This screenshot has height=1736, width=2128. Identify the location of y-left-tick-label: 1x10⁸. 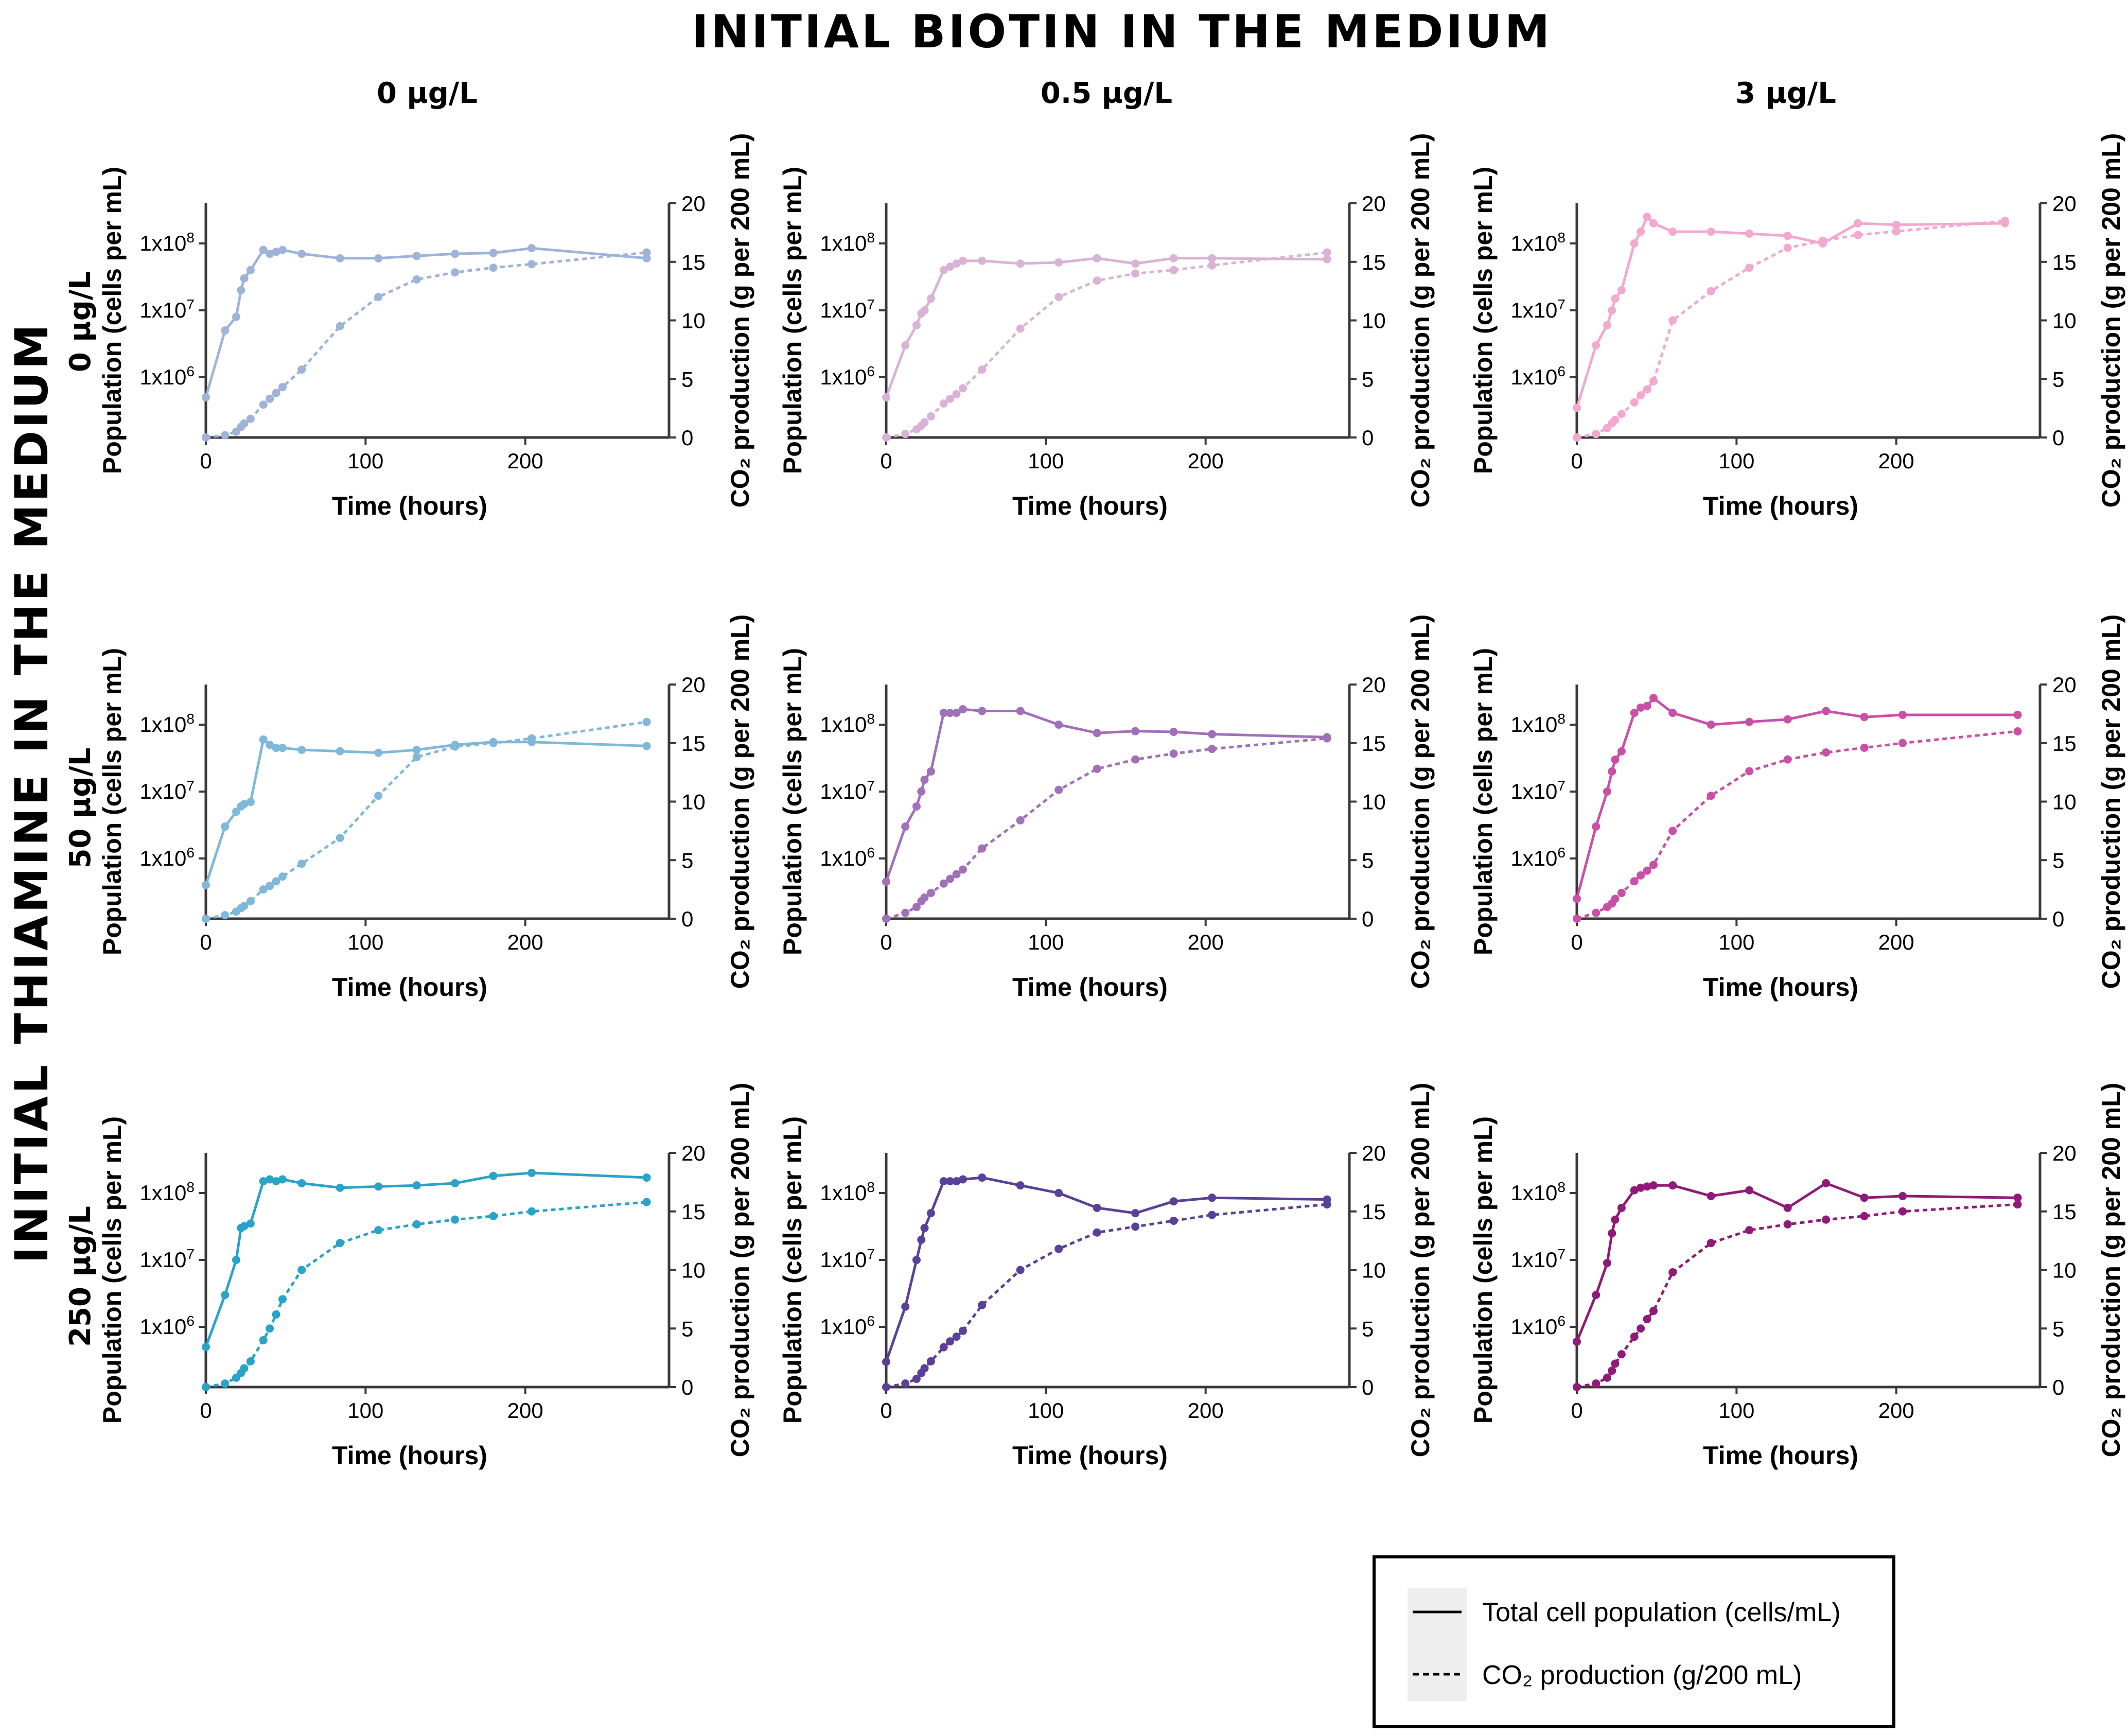
(847, 724).